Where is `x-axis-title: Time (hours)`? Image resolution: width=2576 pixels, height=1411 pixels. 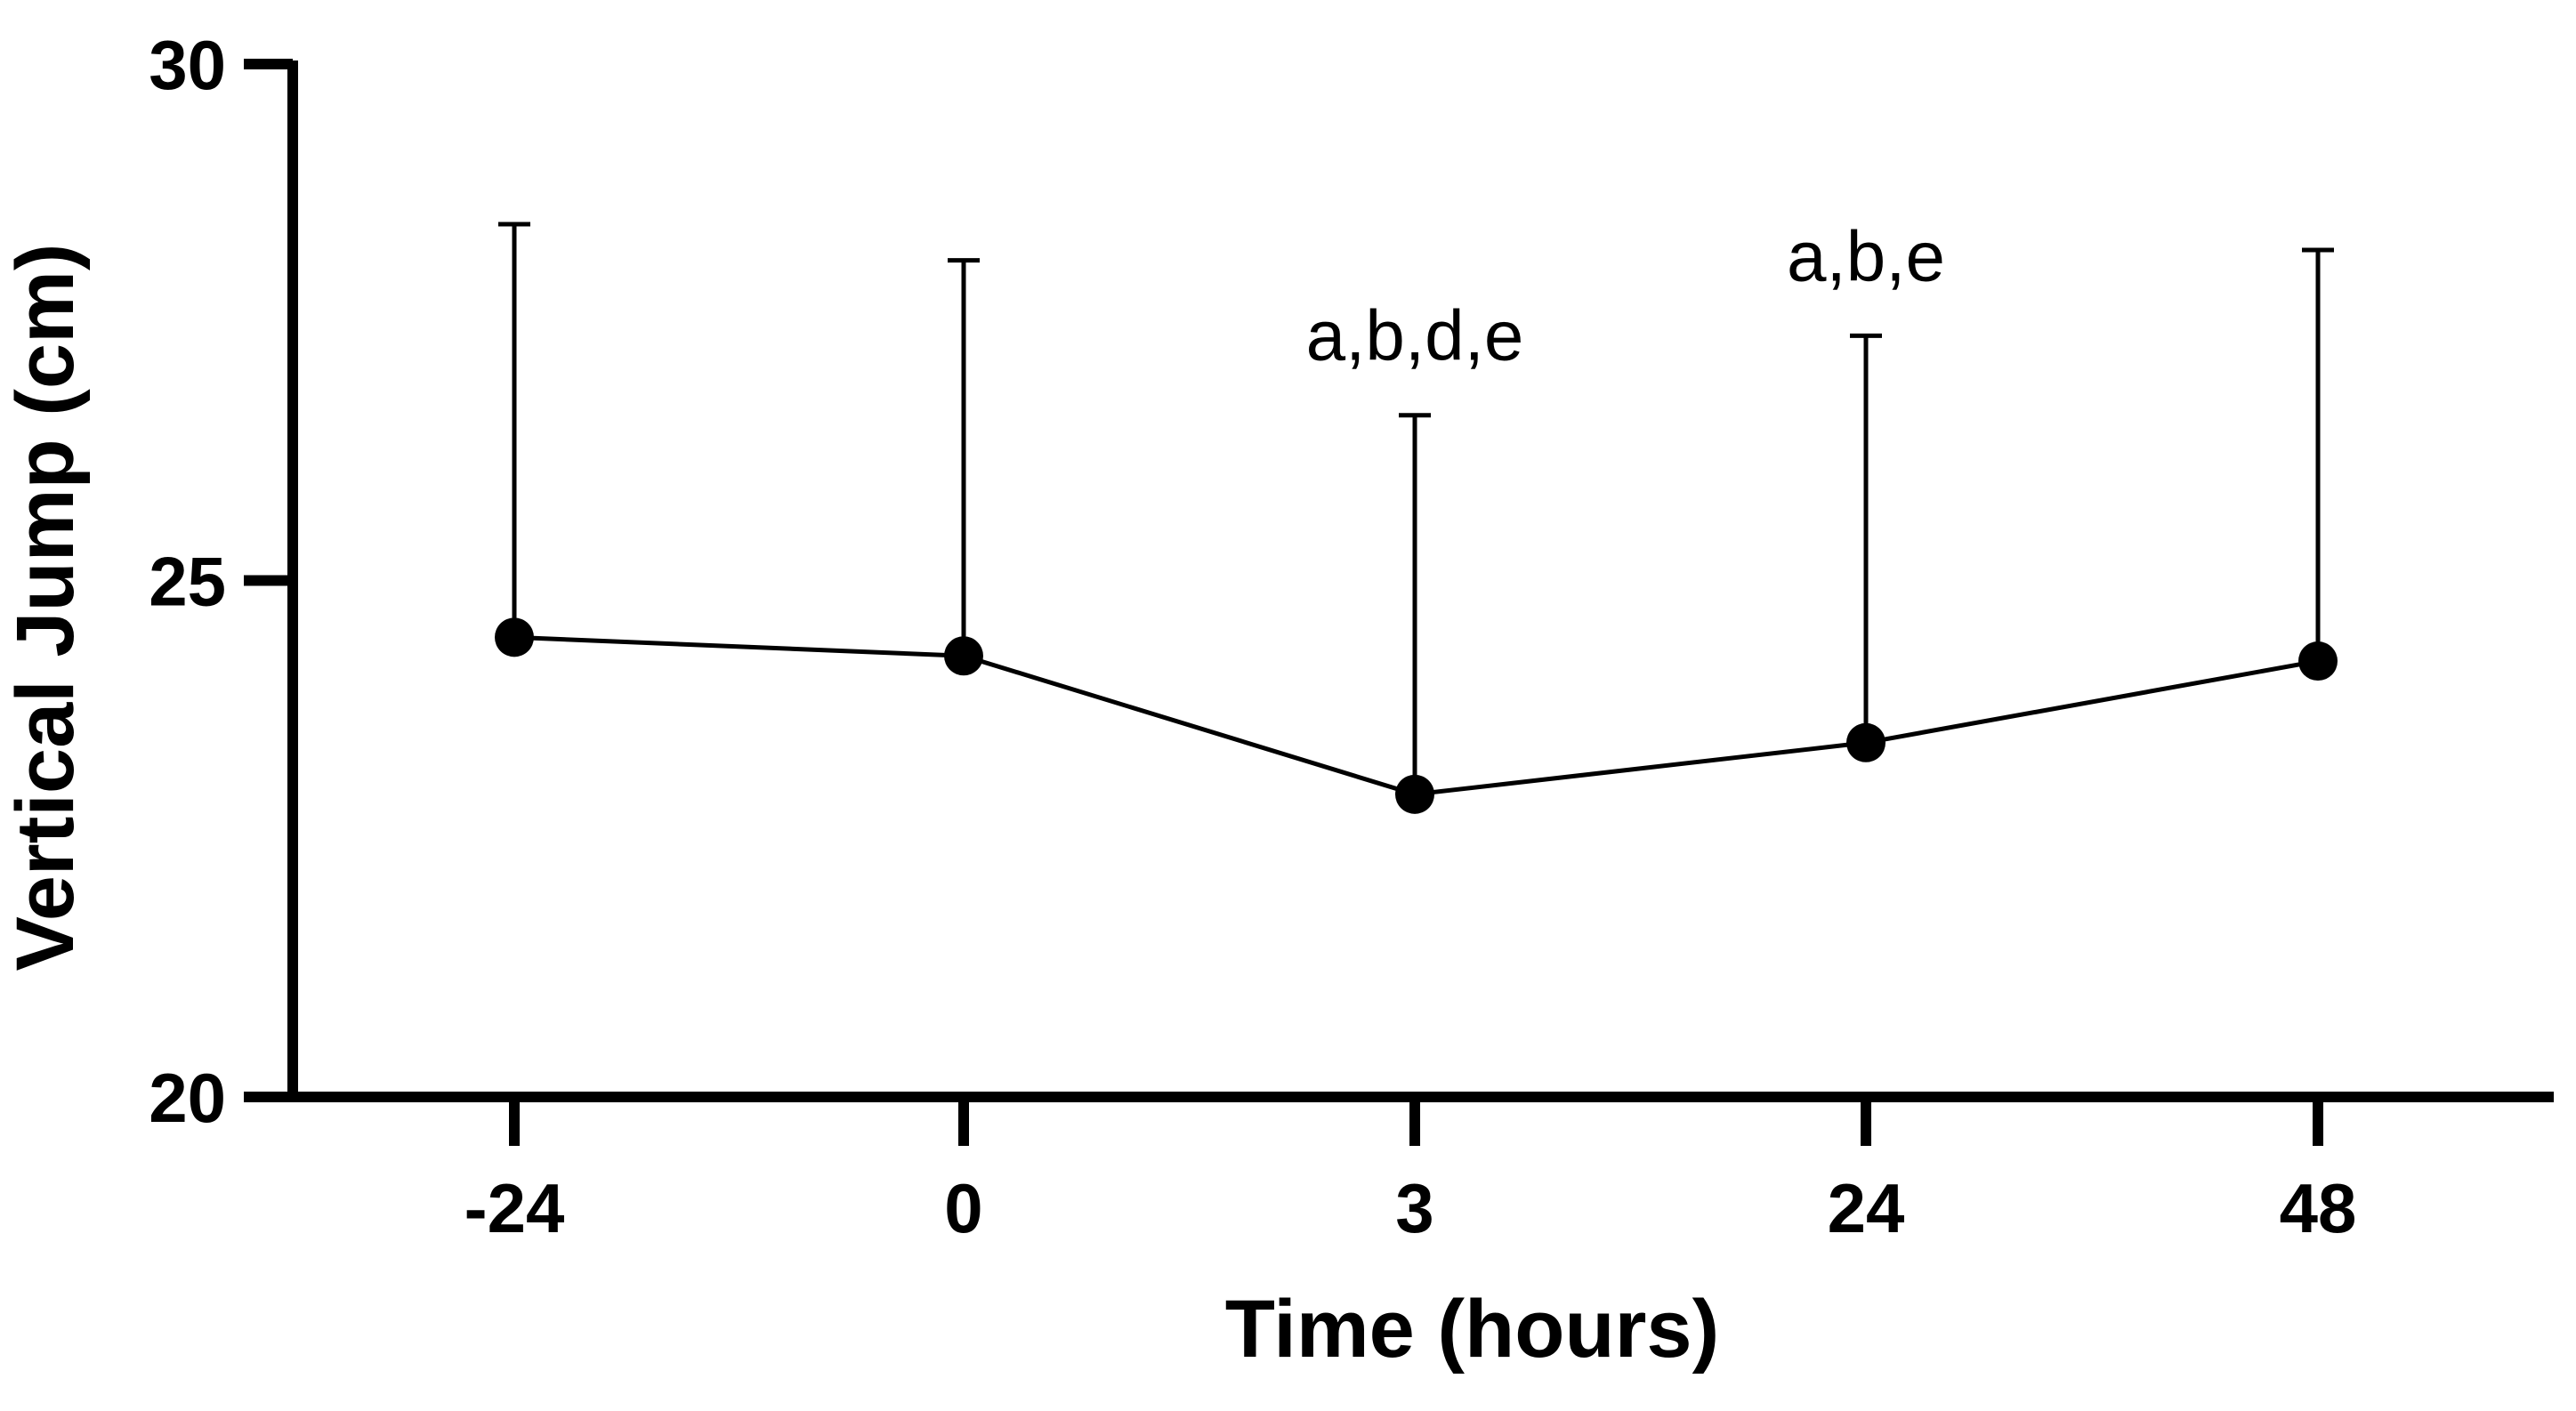
x-axis-title: Time (hours) is located at coordinates (1472, 1329).